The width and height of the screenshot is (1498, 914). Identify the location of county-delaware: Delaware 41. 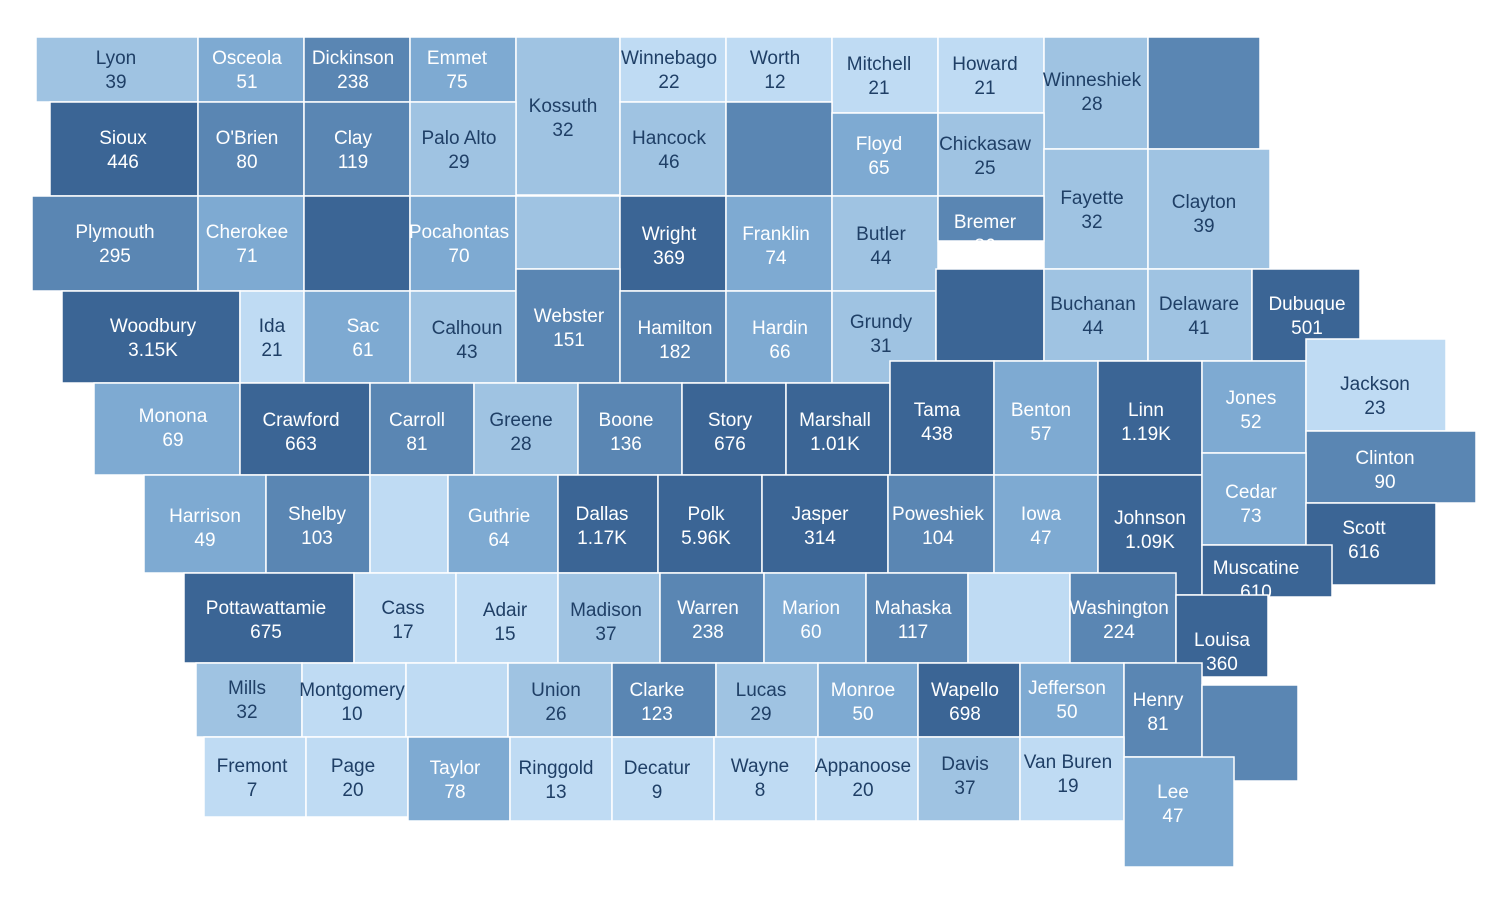
(1200, 315).